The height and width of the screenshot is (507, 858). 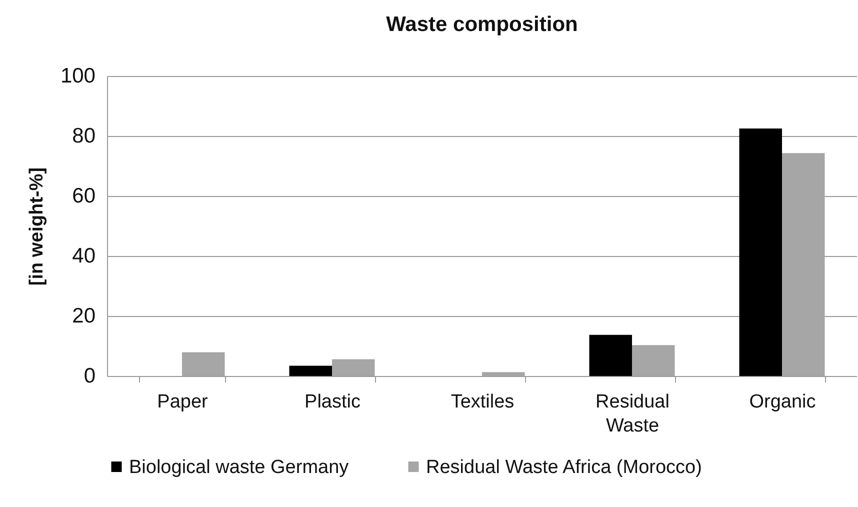 I want to click on legend-label: Biological waste Germany, so click(x=239, y=467).